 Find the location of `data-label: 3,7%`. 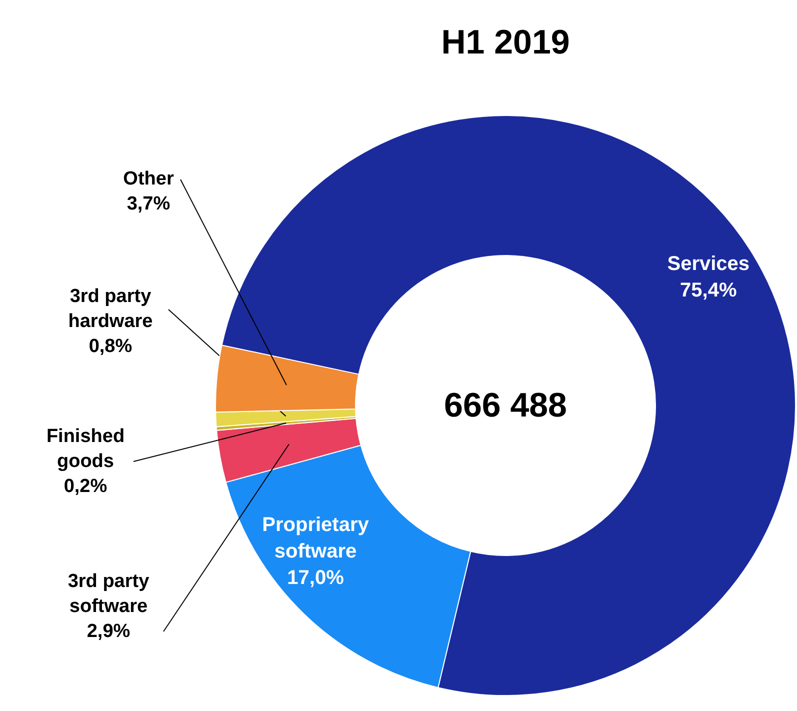

data-label: 3,7% is located at coordinates (148, 204).